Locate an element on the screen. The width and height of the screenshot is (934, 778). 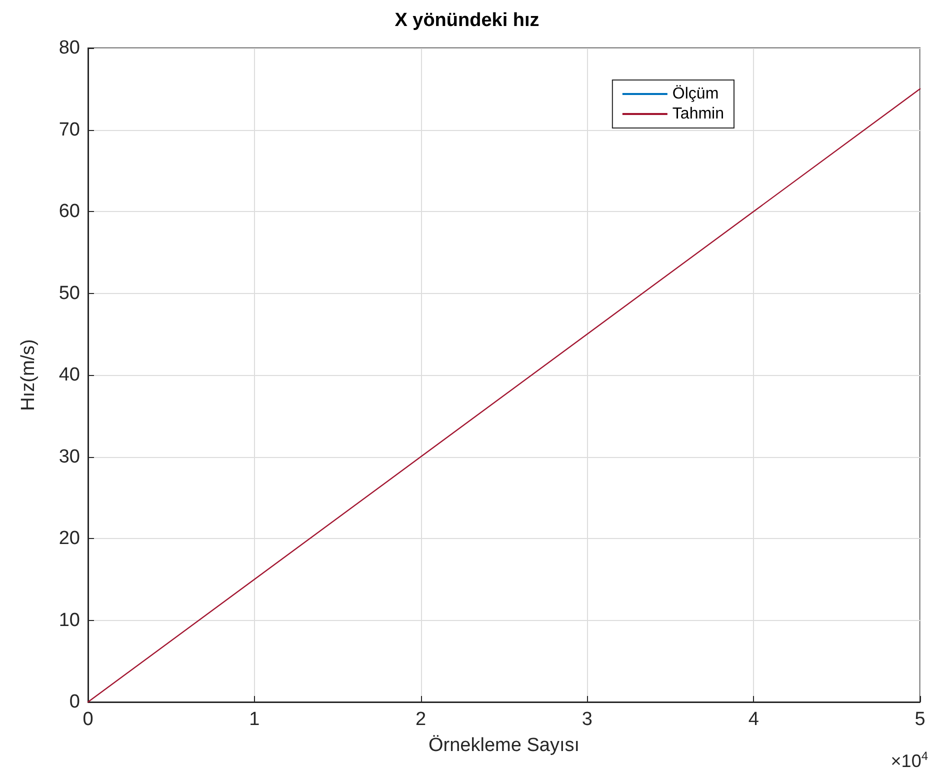
chart-title: X yönündeki hız is located at coordinates (467, 20).